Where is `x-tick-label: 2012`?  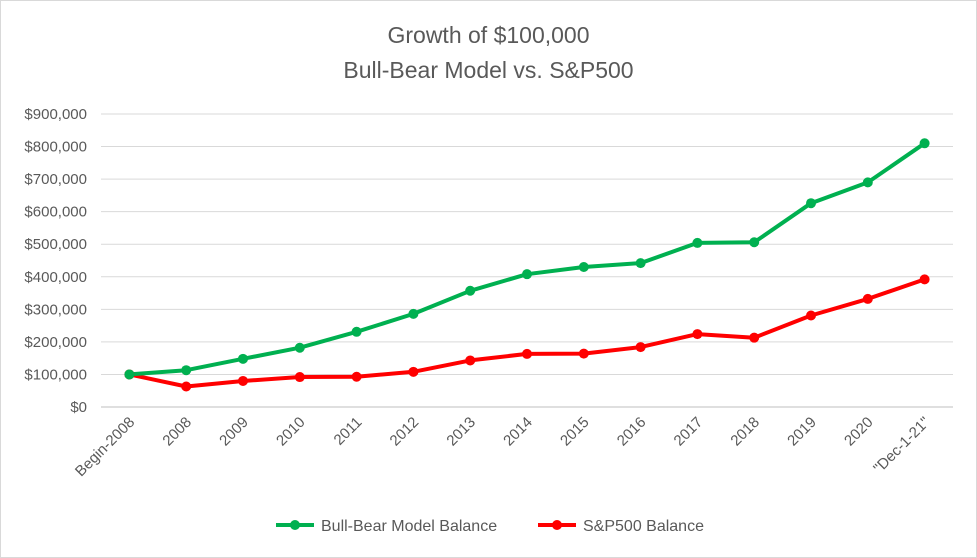
x-tick-label: 2012 is located at coordinates (405, 432).